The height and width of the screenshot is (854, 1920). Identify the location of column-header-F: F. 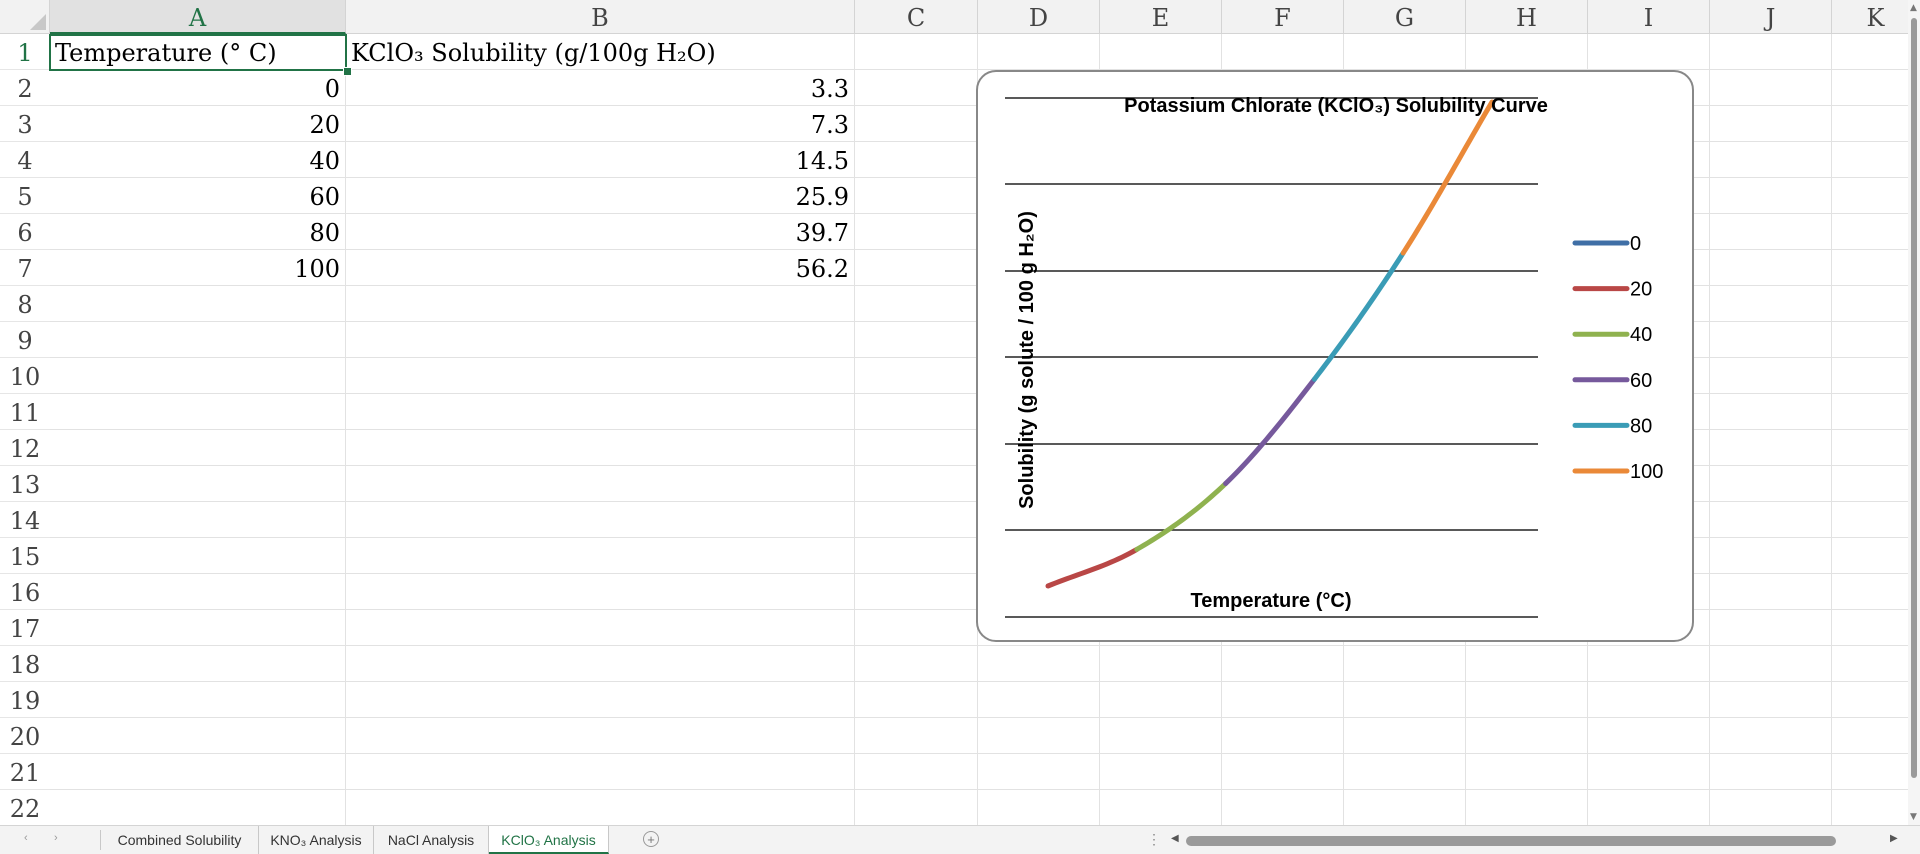
(1283, 17).